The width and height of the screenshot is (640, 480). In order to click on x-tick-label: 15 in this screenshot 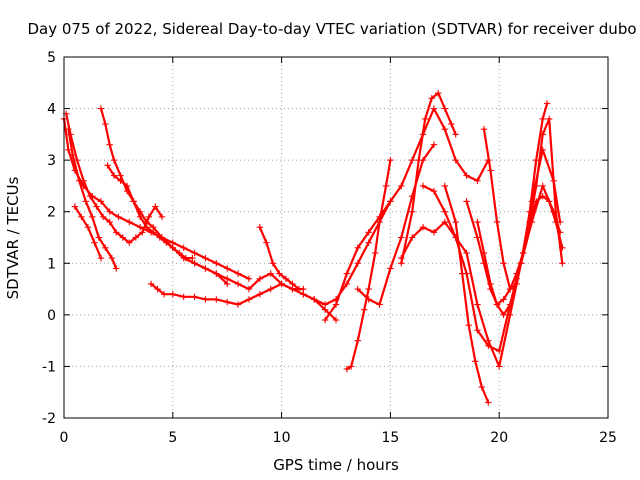, I will do `click(390, 438)`.